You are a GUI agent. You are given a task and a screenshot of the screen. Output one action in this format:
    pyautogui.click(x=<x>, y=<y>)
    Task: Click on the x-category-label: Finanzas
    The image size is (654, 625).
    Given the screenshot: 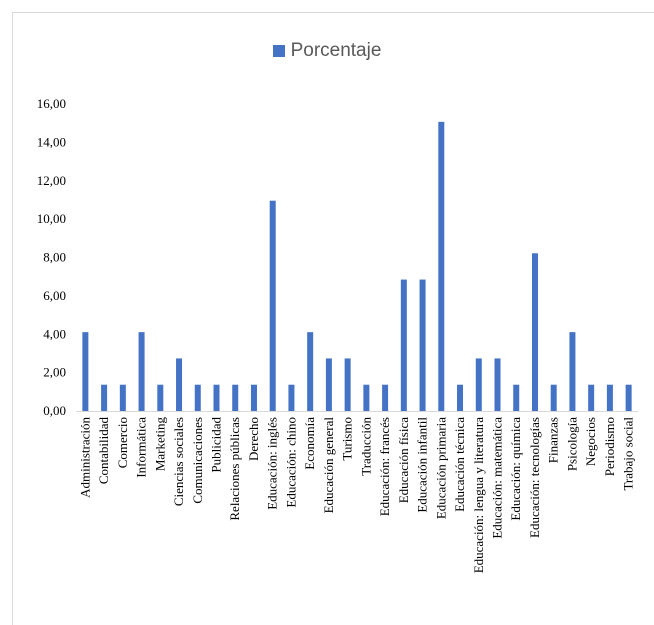 What is the action you would take?
    pyautogui.click(x=553, y=440)
    